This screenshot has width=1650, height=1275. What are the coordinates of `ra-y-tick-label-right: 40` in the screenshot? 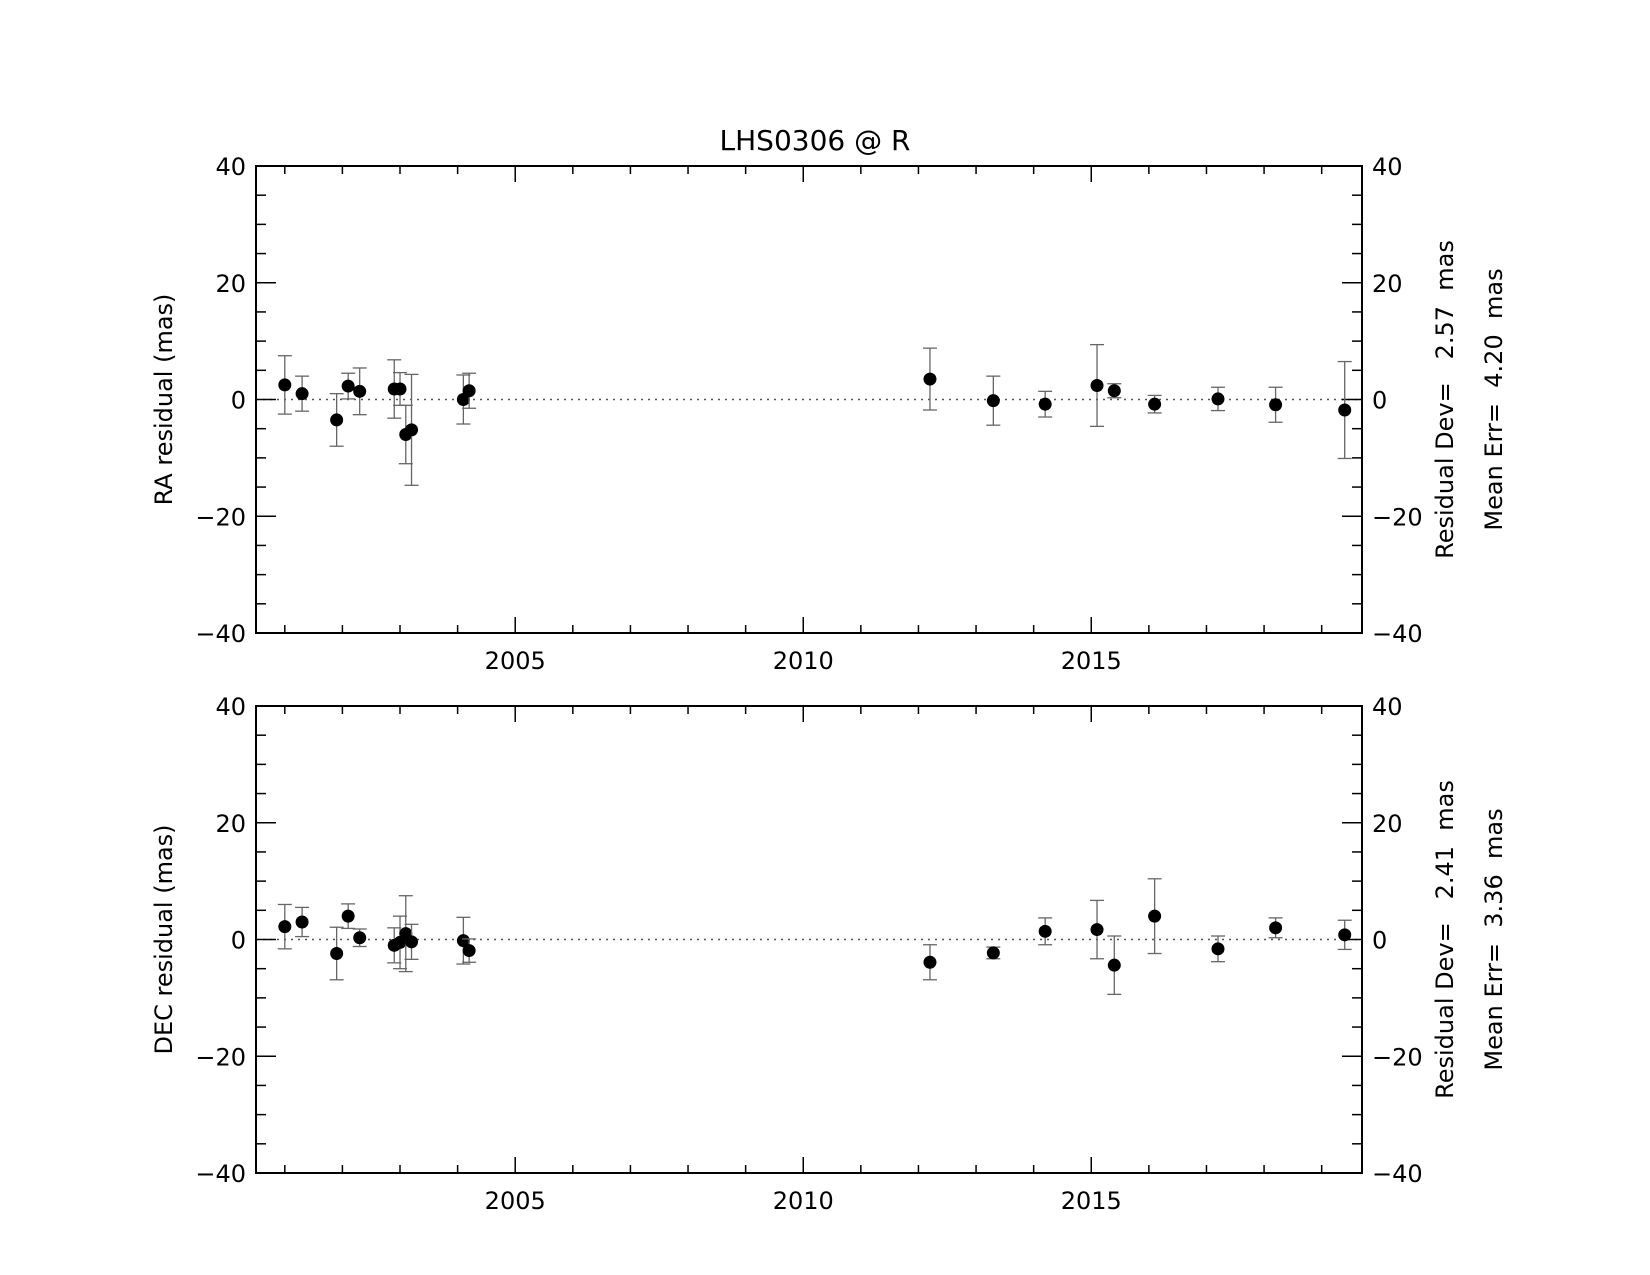 It's located at (1387, 167).